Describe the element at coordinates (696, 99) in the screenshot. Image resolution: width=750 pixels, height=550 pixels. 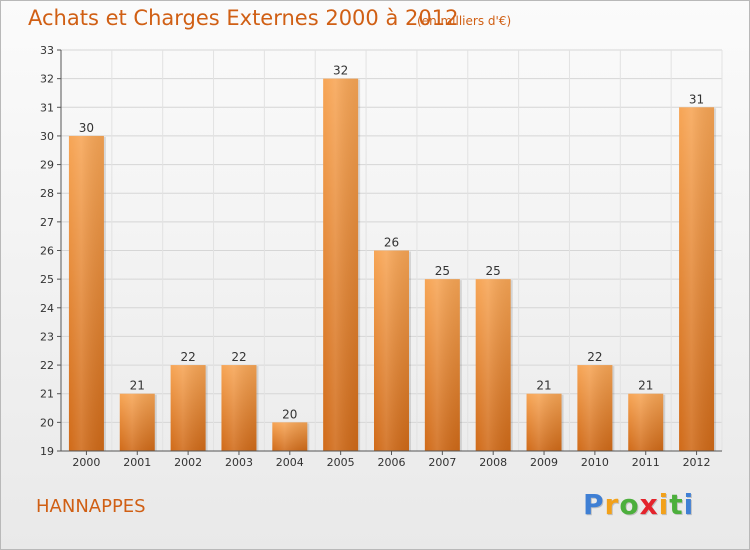
I see `data-label: 31` at that location.